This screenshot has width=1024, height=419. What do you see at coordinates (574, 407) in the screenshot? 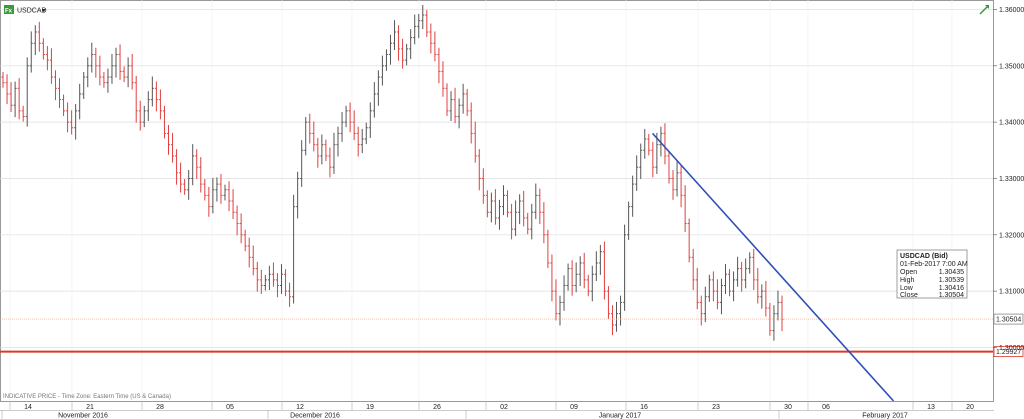
I see `x-day-label: 09` at bounding box center [574, 407].